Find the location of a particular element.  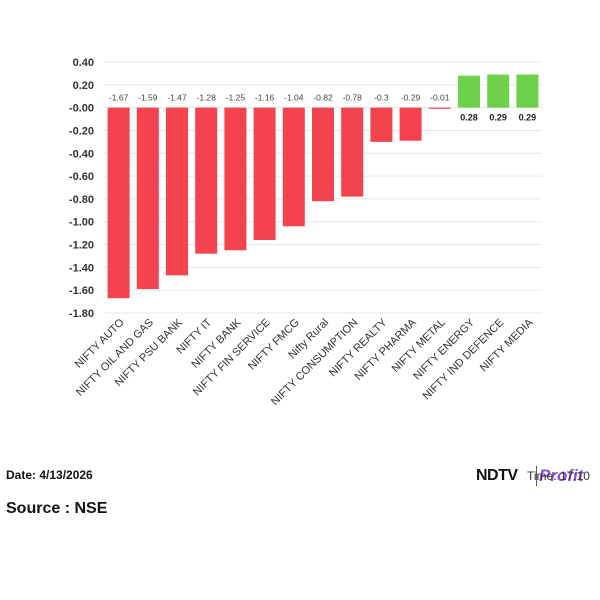

logo-divider is located at coordinates (536, 476).